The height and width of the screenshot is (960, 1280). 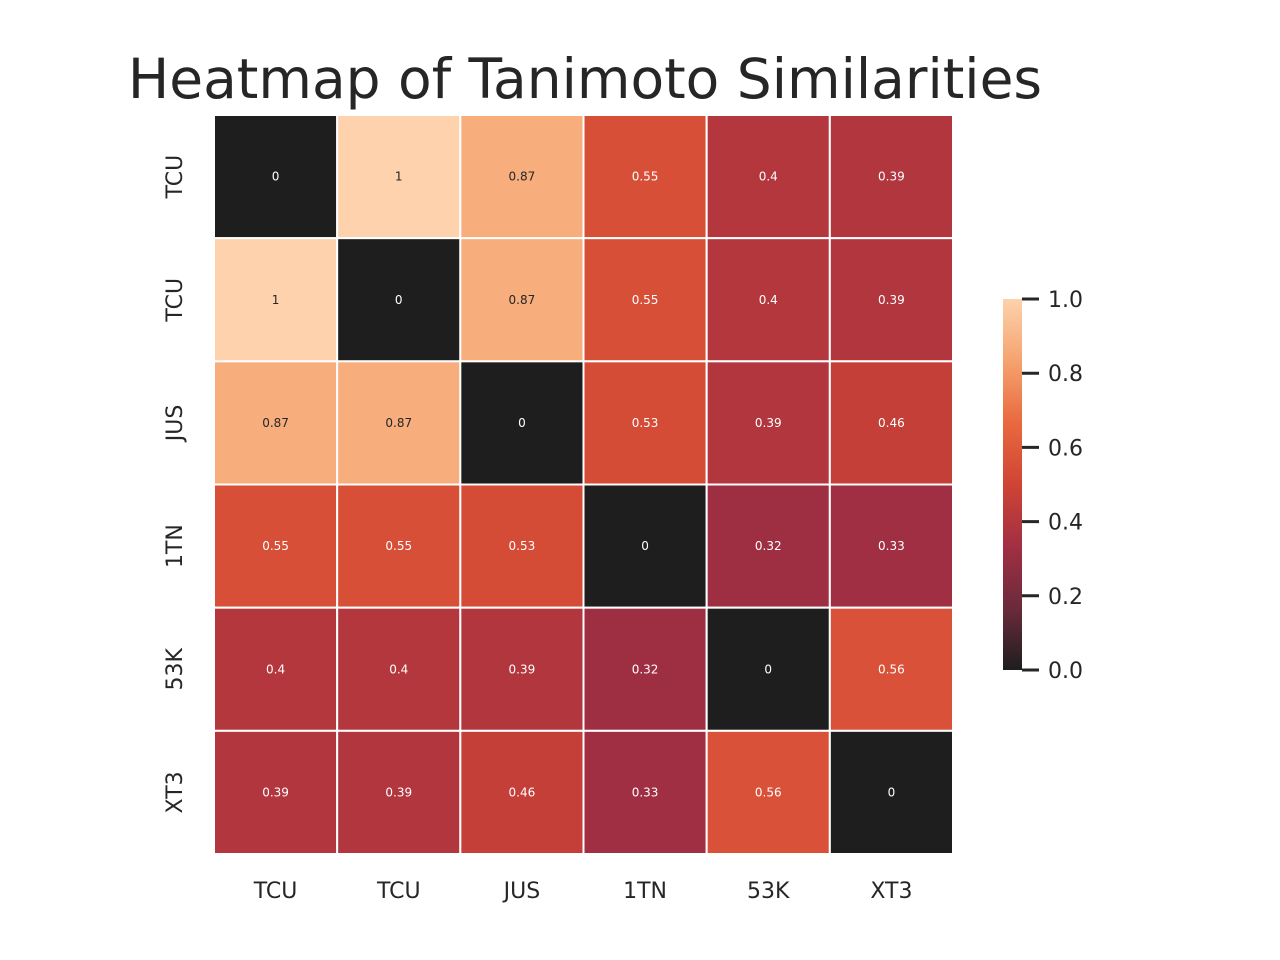 I want to click on x-tick-label: JUS, so click(x=521, y=891).